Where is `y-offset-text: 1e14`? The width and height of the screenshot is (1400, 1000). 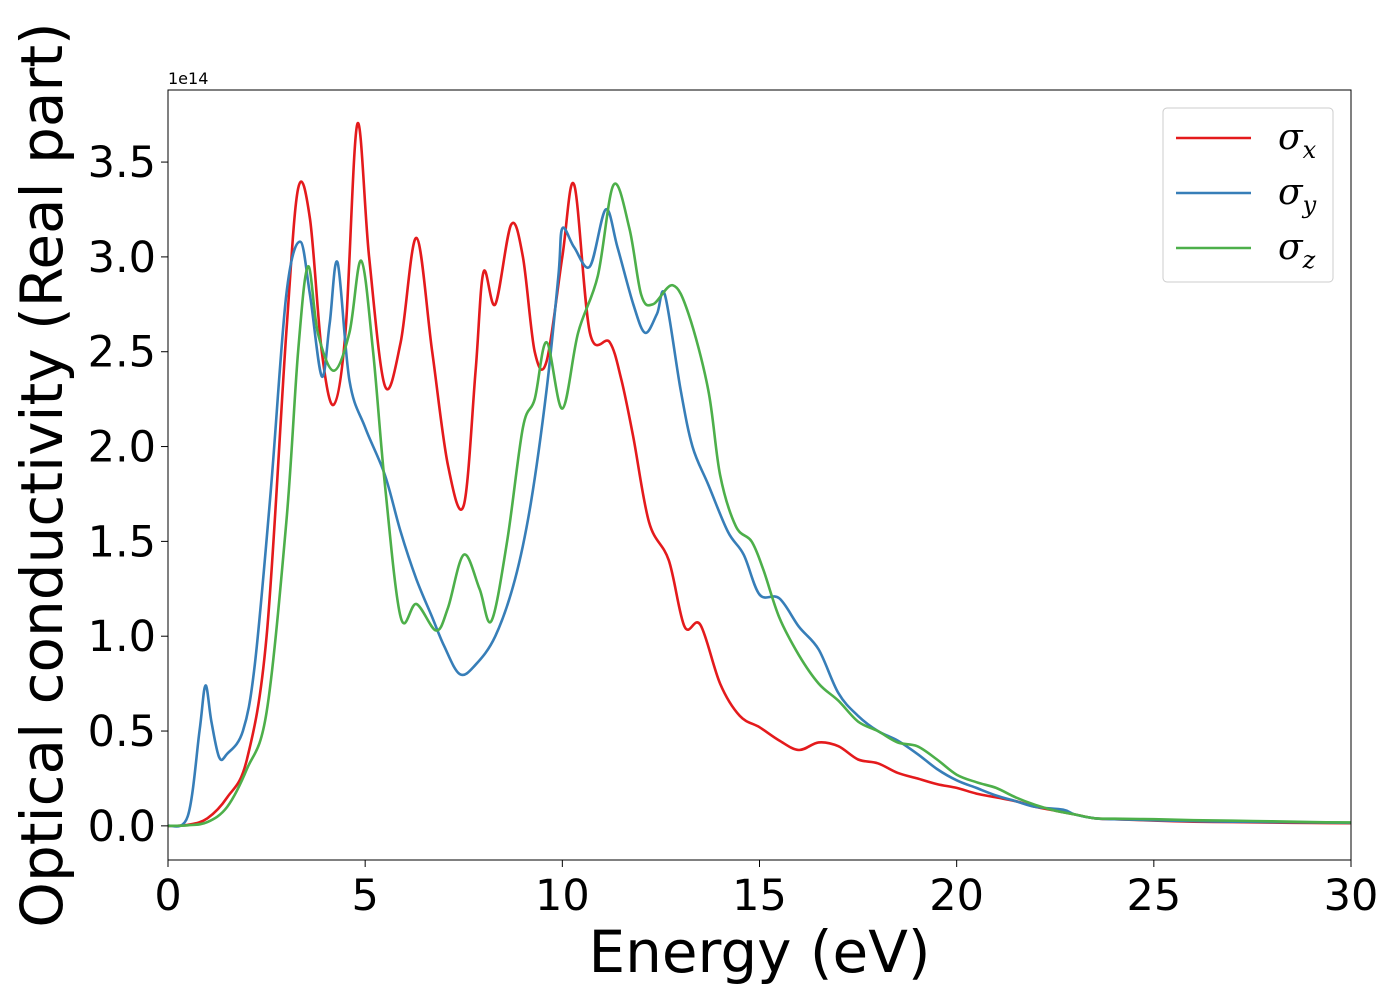 y-offset-text: 1e14 is located at coordinates (188, 78).